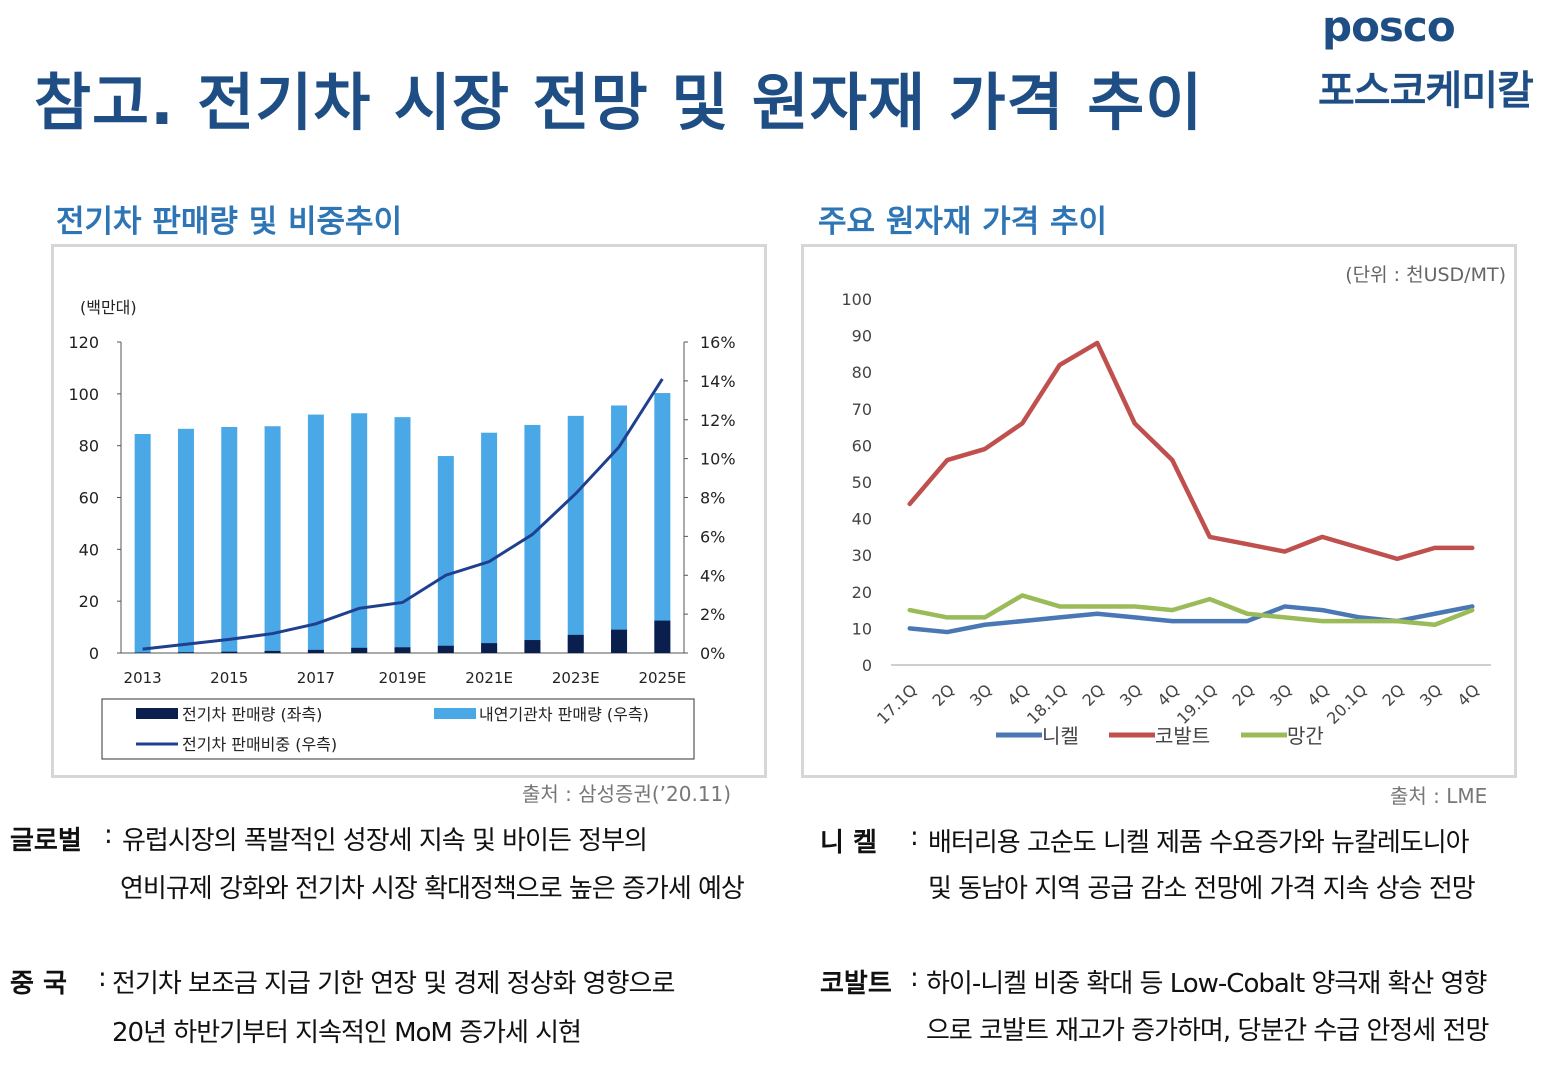  What do you see at coordinates (83, 394) in the screenshot?
I see `y-left-tick-label: 100` at bounding box center [83, 394].